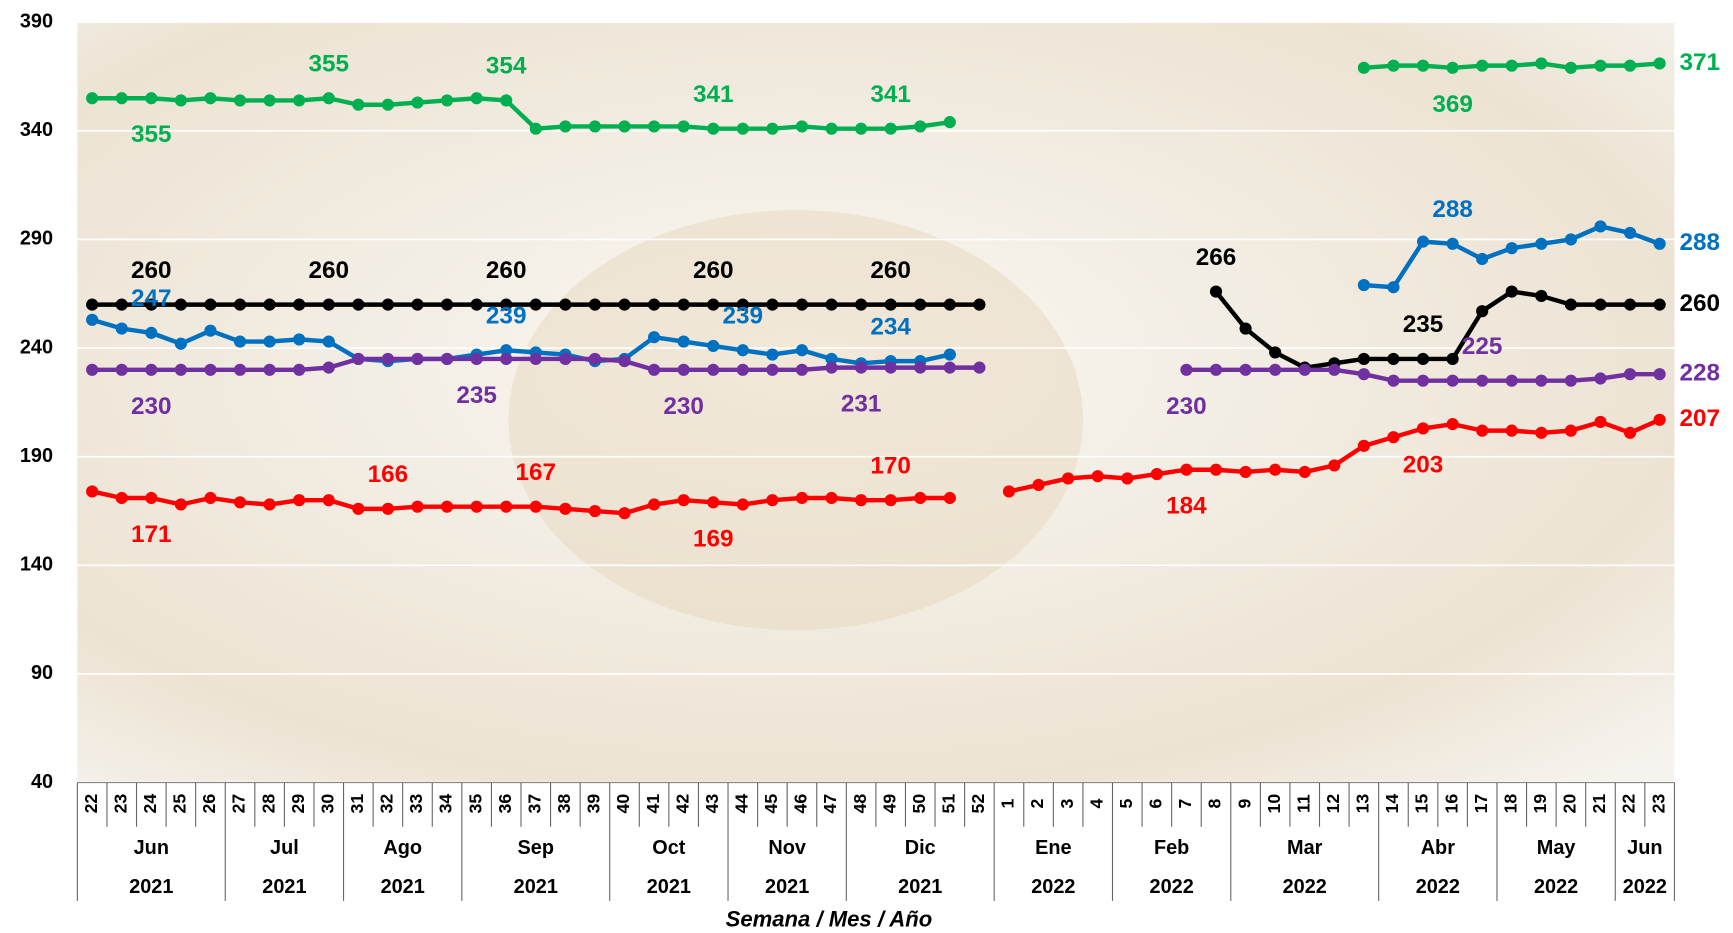 Image resolution: width=1733 pixels, height=933 pixels. Describe the element at coordinates (151, 134) in the screenshot. I see `data-label: 355` at that location.